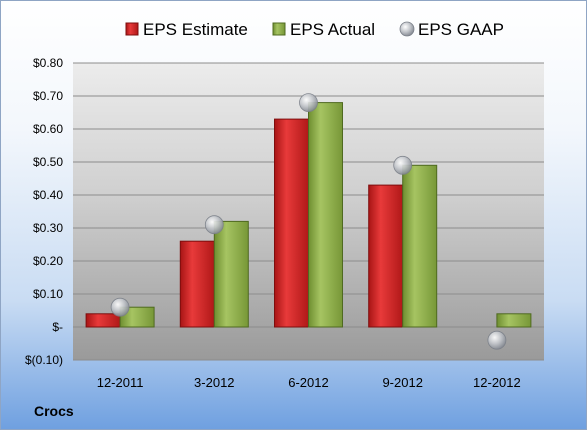 This screenshot has width=587, height=430. What do you see at coordinates (54, 411) in the screenshot?
I see `company-name: Crocs` at bounding box center [54, 411].